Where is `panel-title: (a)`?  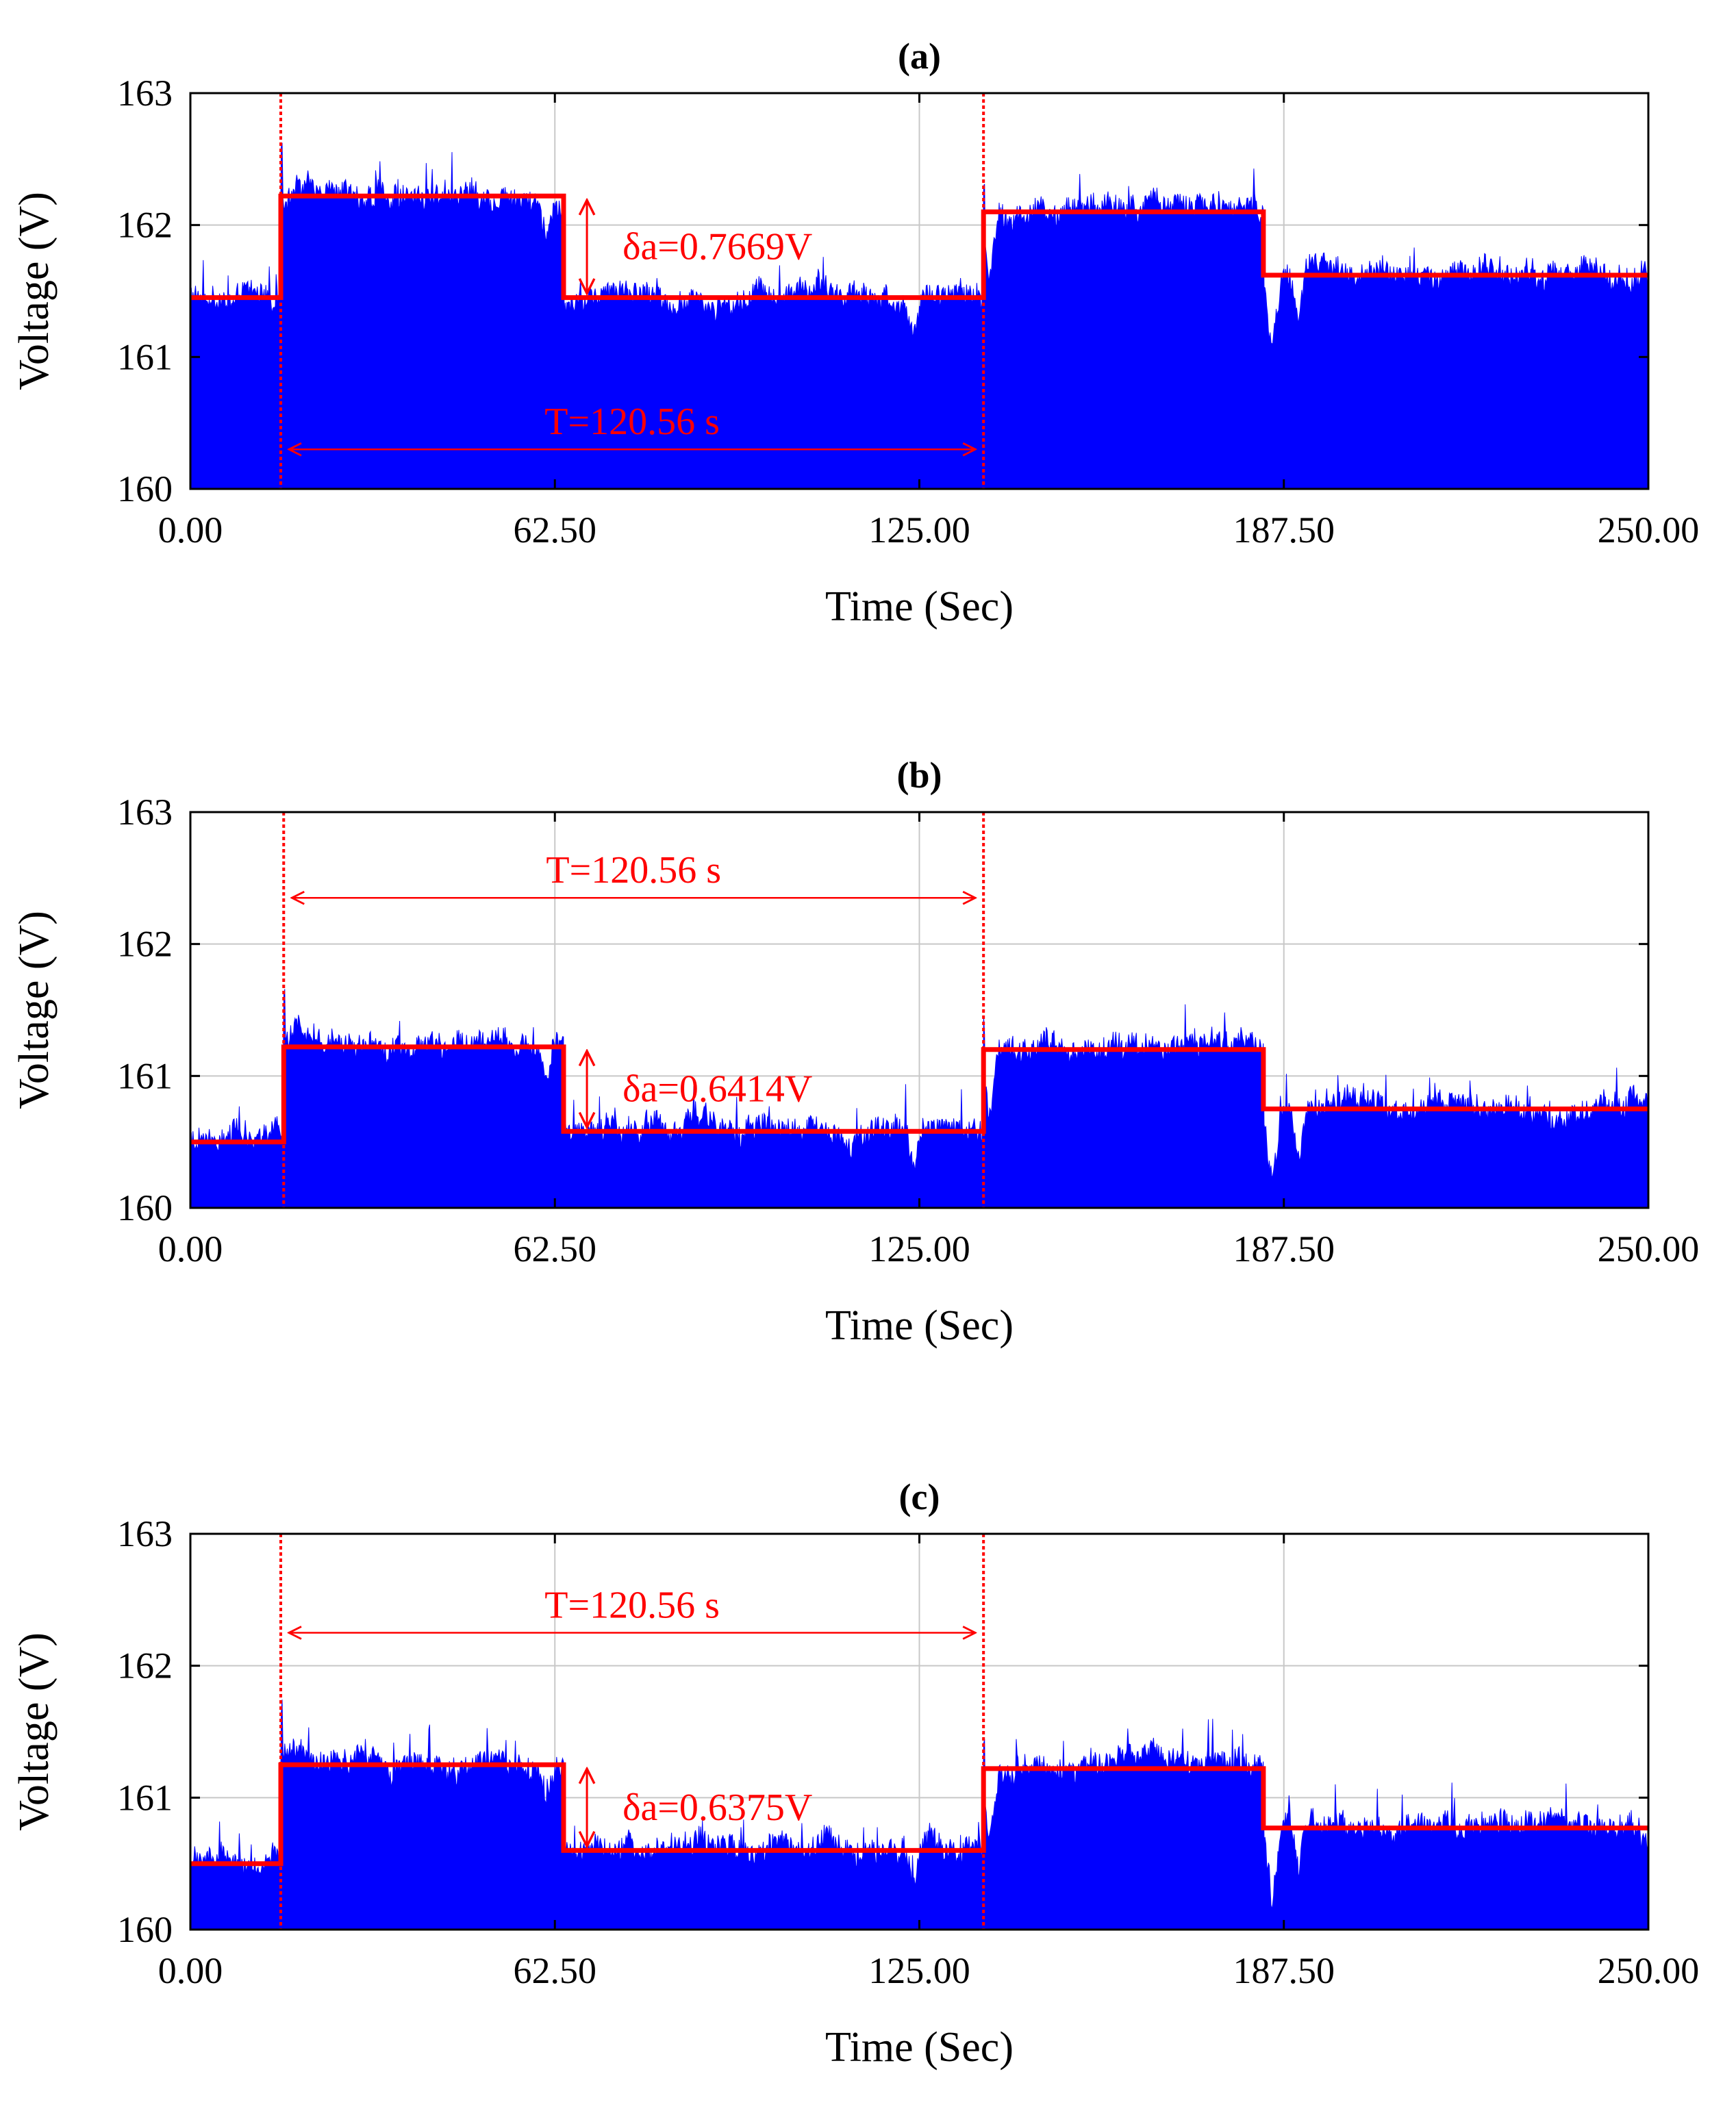
panel-title: (a) is located at coordinates (919, 56).